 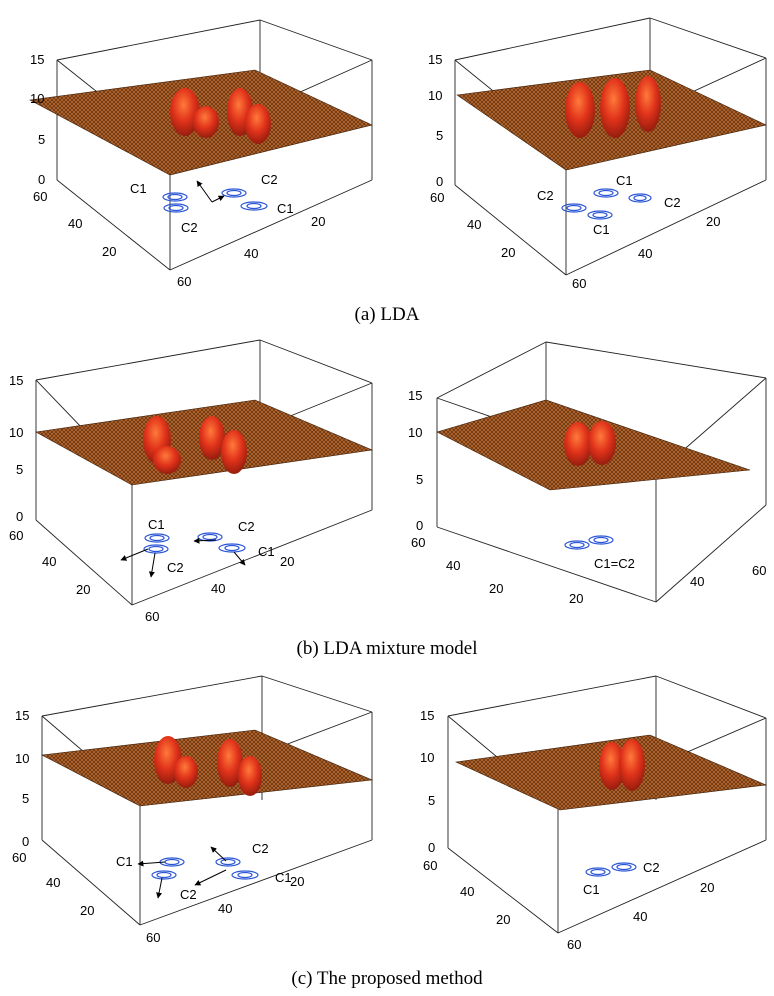 I want to click on caption-a: (a) LDA, so click(x=387, y=314).